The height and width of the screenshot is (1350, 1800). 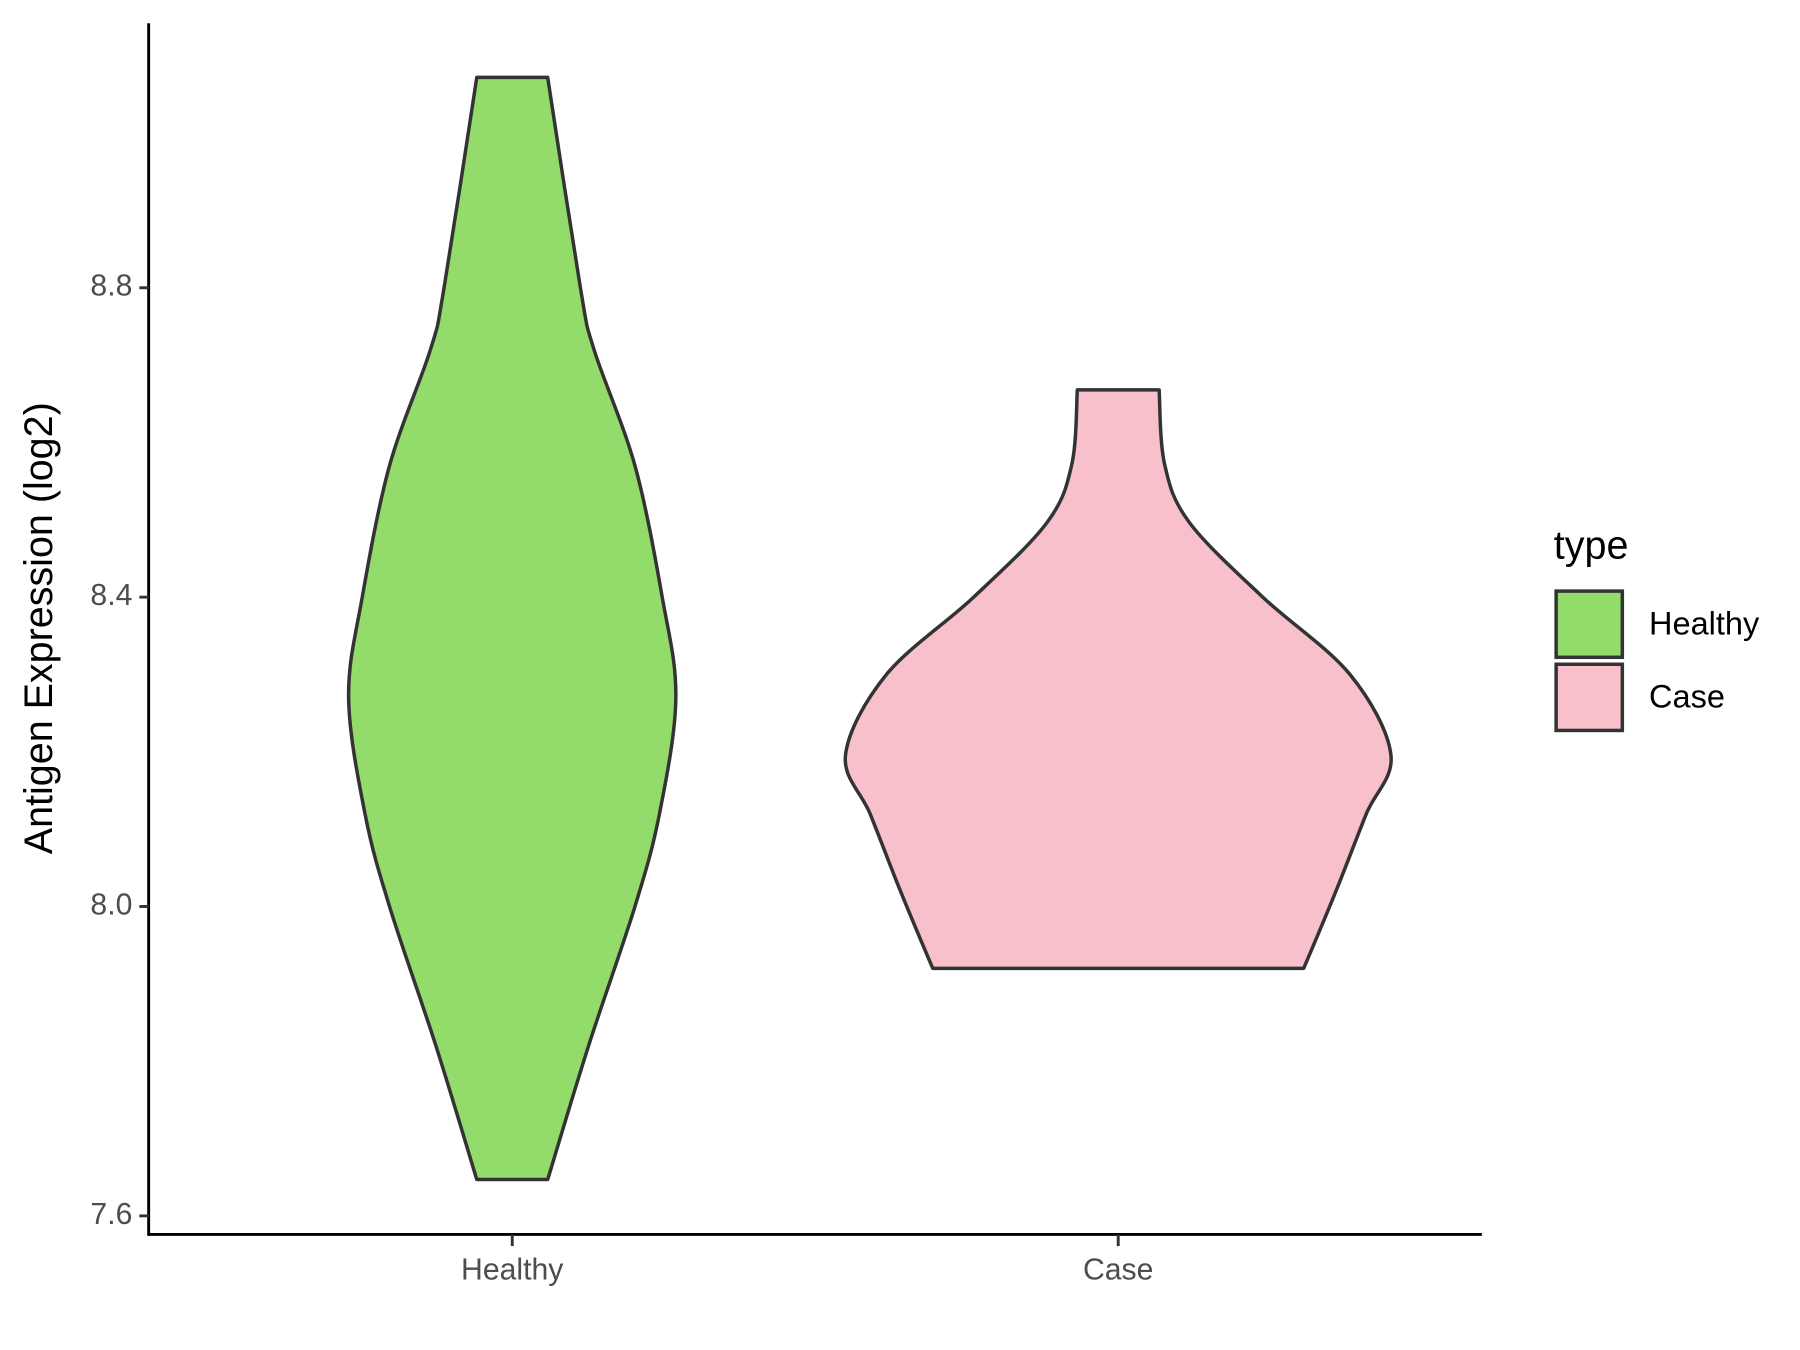 I want to click on legend-label: Case, so click(x=1687, y=697).